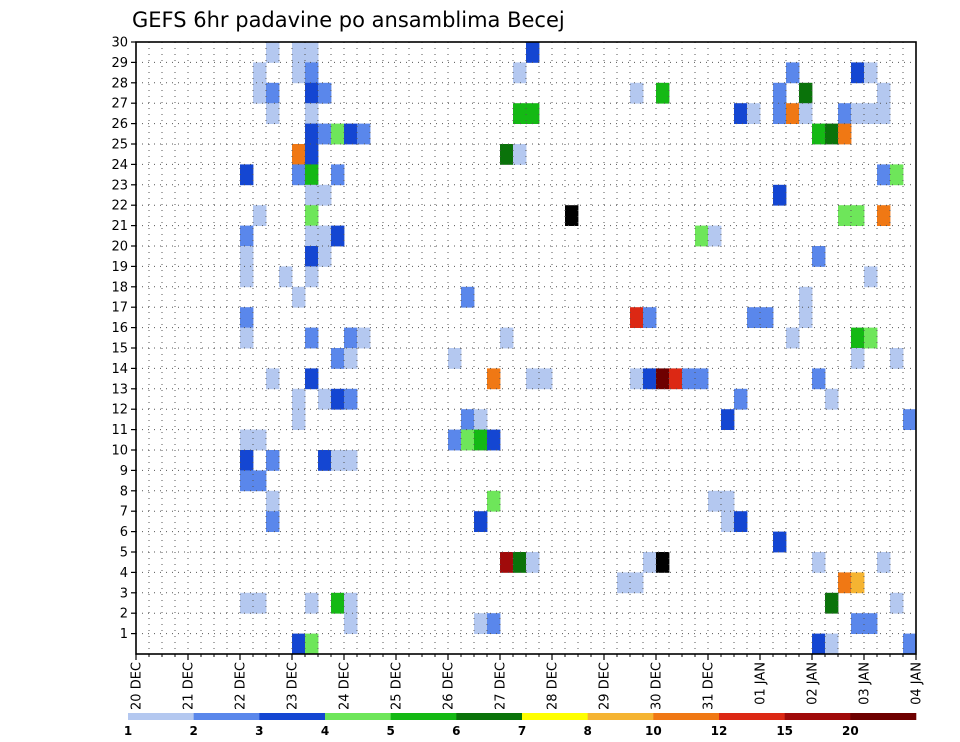  What do you see at coordinates (119, 43) in the screenshot?
I see `y-tick-label: 30` at bounding box center [119, 43].